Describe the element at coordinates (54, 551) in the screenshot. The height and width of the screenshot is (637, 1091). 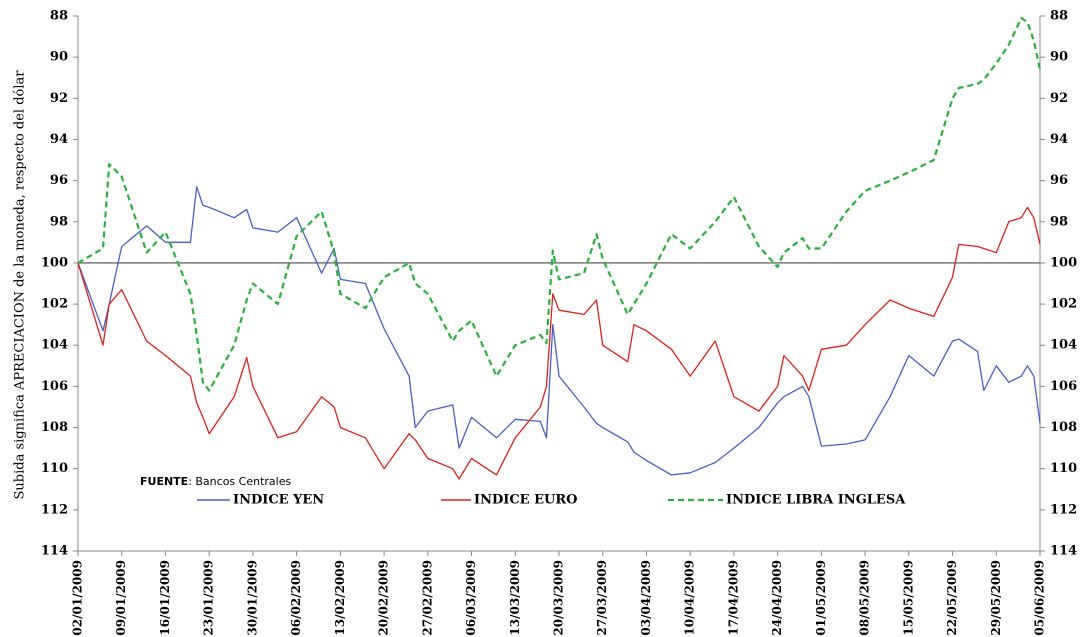
I see `y-tick-label: 114` at that location.